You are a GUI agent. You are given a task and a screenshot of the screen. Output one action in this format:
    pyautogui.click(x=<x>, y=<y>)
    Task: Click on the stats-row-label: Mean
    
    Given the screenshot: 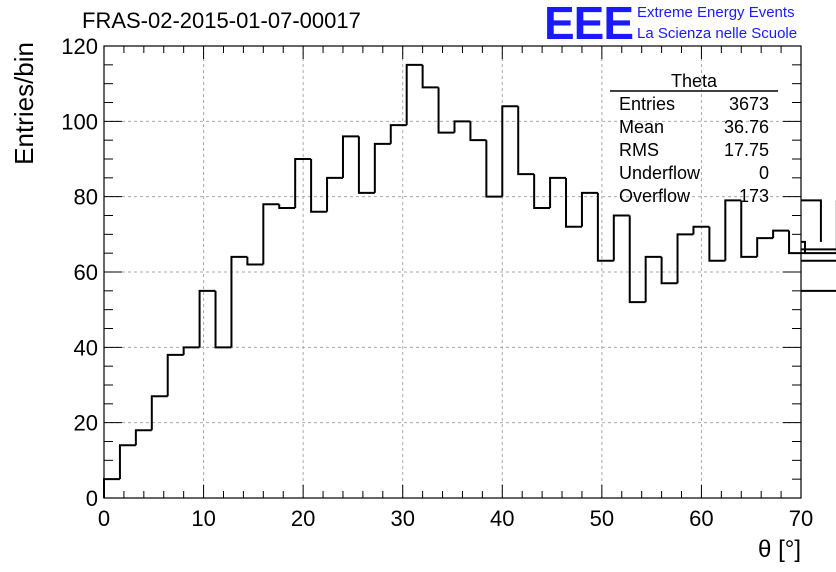 What is the action you would take?
    pyautogui.click(x=641, y=127)
    